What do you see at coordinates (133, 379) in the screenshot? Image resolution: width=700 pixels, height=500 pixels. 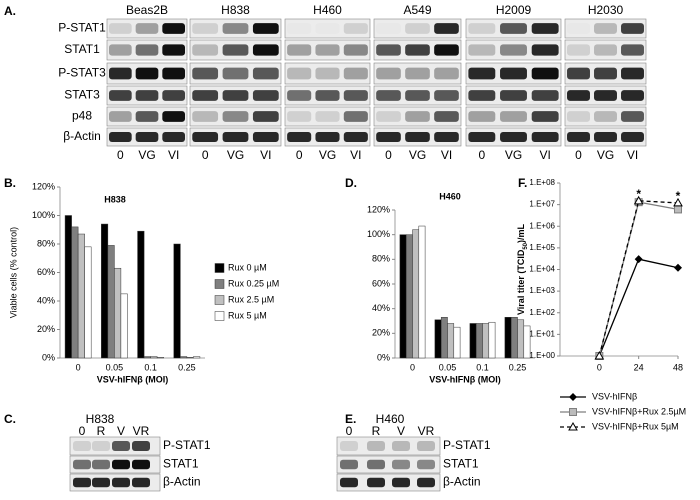 I see `x-axis-label: VSV-hIFNβ (MOI)` at bounding box center [133, 379].